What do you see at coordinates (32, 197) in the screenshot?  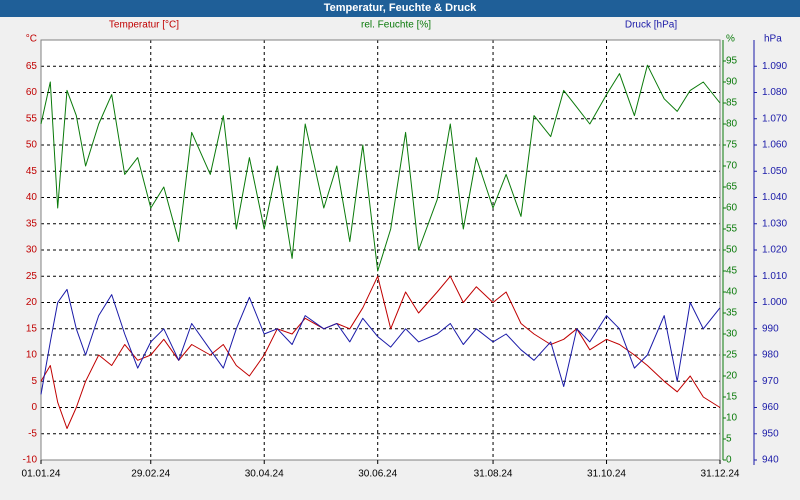 I see `temperature-tick-label: 40` at bounding box center [32, 197].